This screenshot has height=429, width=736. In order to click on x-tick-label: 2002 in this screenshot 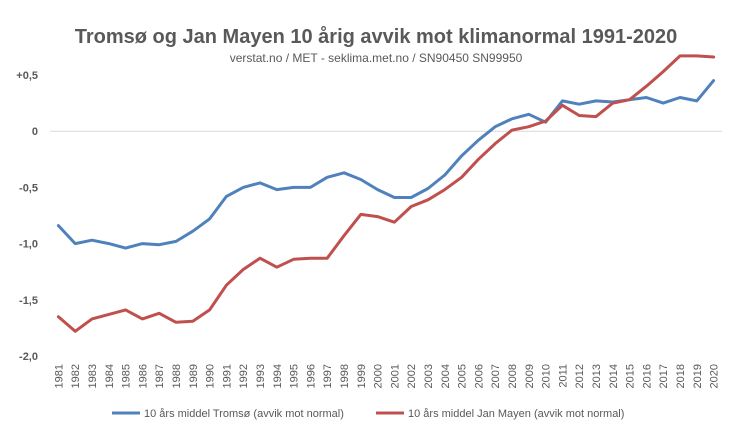, I will do `click(412, 376)`.